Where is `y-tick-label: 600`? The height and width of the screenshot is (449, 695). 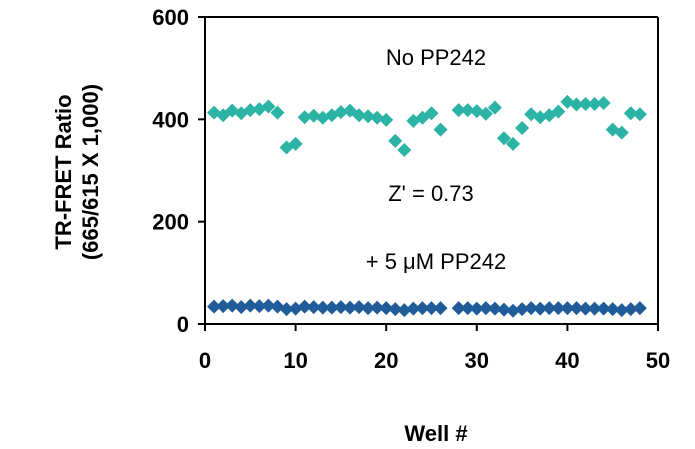
y-tick-label: 600 is located at coordinates (170, 17).